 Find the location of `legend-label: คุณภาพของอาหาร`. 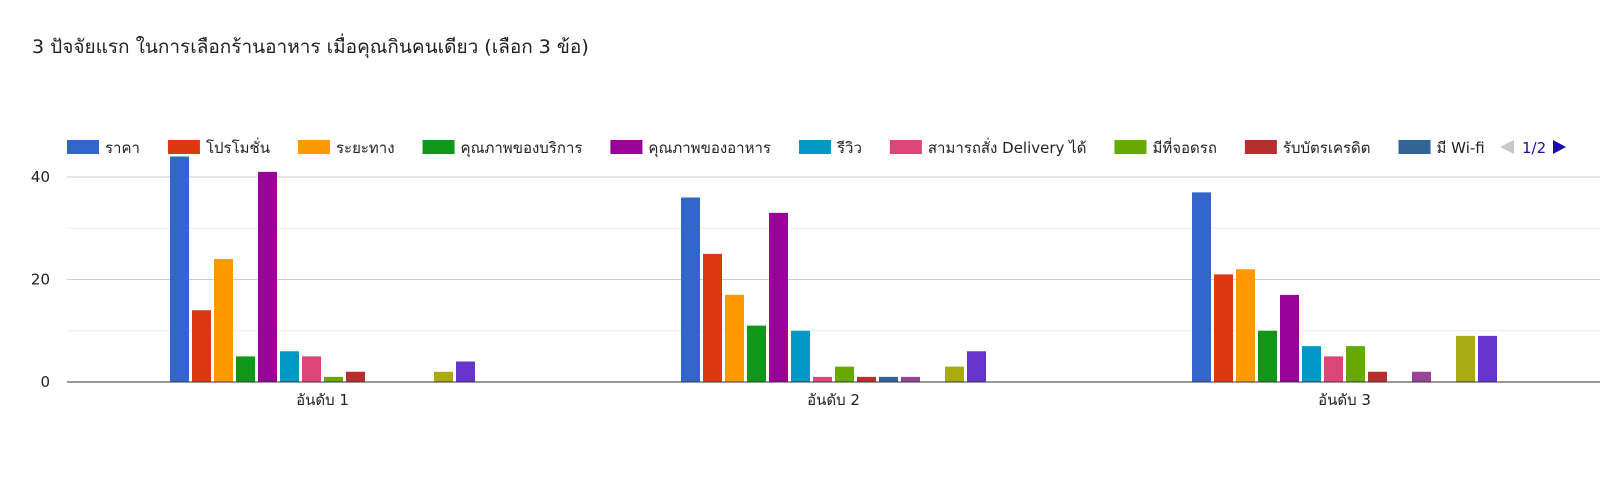

legend-label: คุณภาพของอาหาร is located at coordinates (709, 148).